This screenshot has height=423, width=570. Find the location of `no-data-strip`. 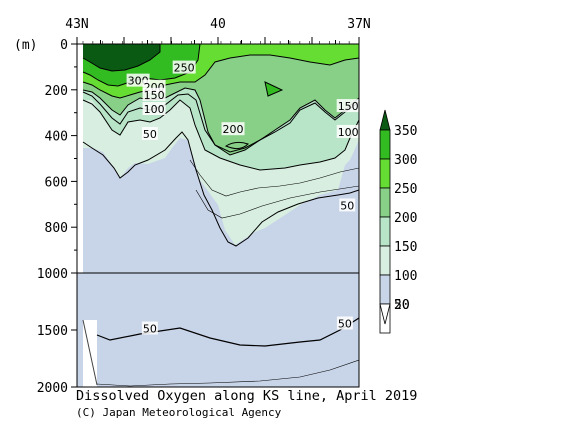

no-data-strip is located at coordinates (80, 158).